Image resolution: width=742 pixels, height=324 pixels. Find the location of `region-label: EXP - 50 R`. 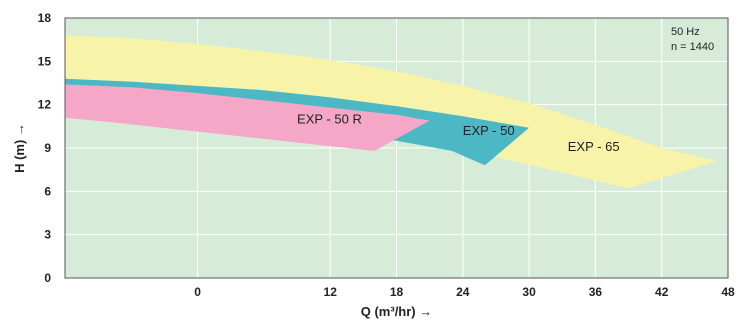

region-label: EXP - 50 R is located at coordinates (329, 118).